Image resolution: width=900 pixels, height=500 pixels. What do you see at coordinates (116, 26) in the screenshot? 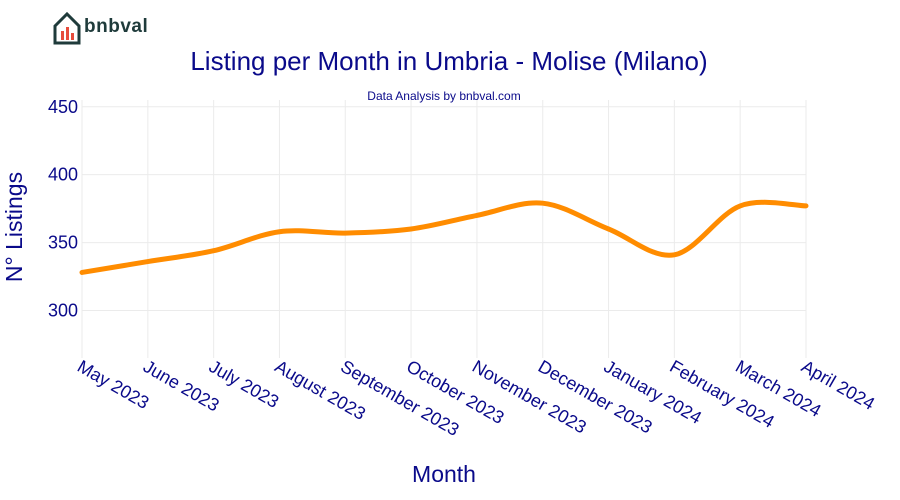
I see `brand-name: bnbval` at bounding box center [116, 26].